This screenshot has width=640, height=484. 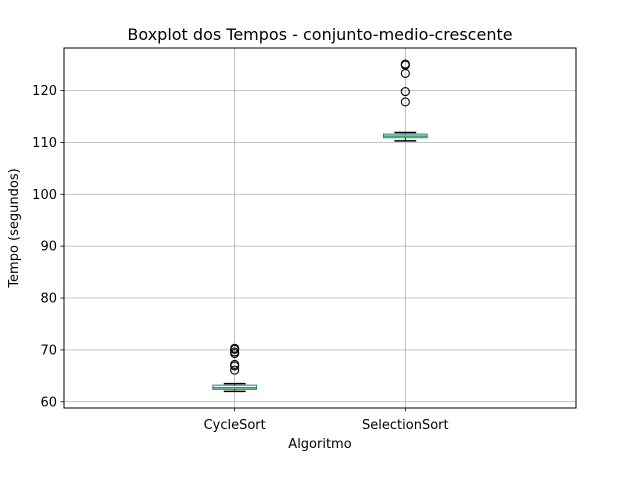 I want to click on x-axis-label: Algoritmo, so click(x=319, y=444).